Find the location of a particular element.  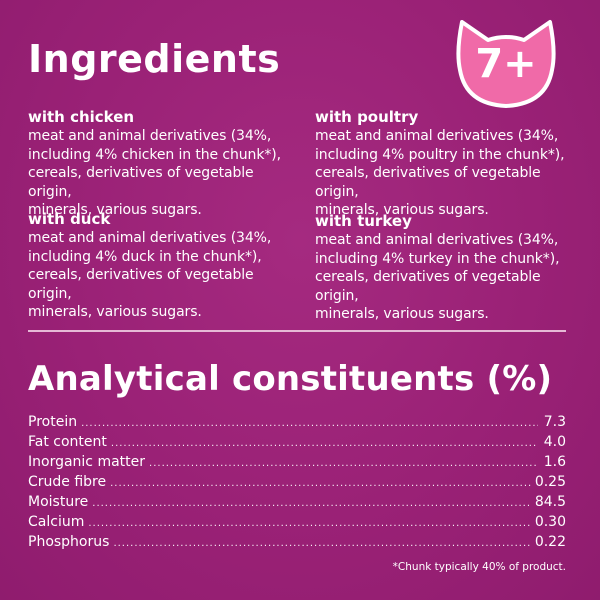

constituent-value: 7.3 is located at coordinates (554, 422).